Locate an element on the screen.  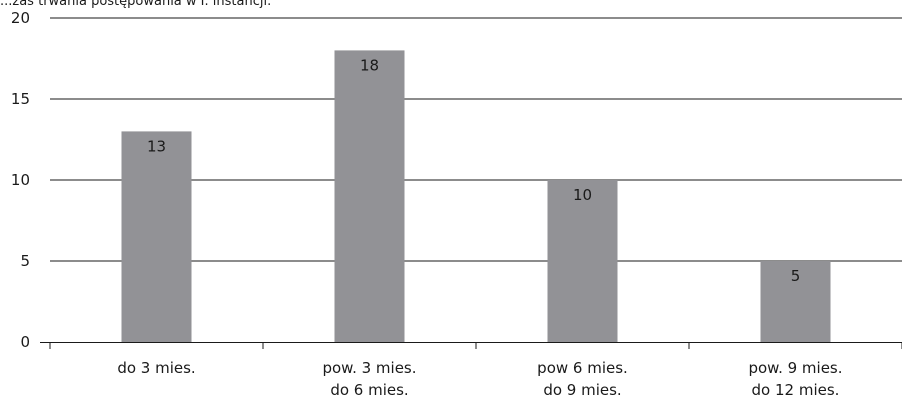
data-label-0: 13 is located at coordinates (156, 146).